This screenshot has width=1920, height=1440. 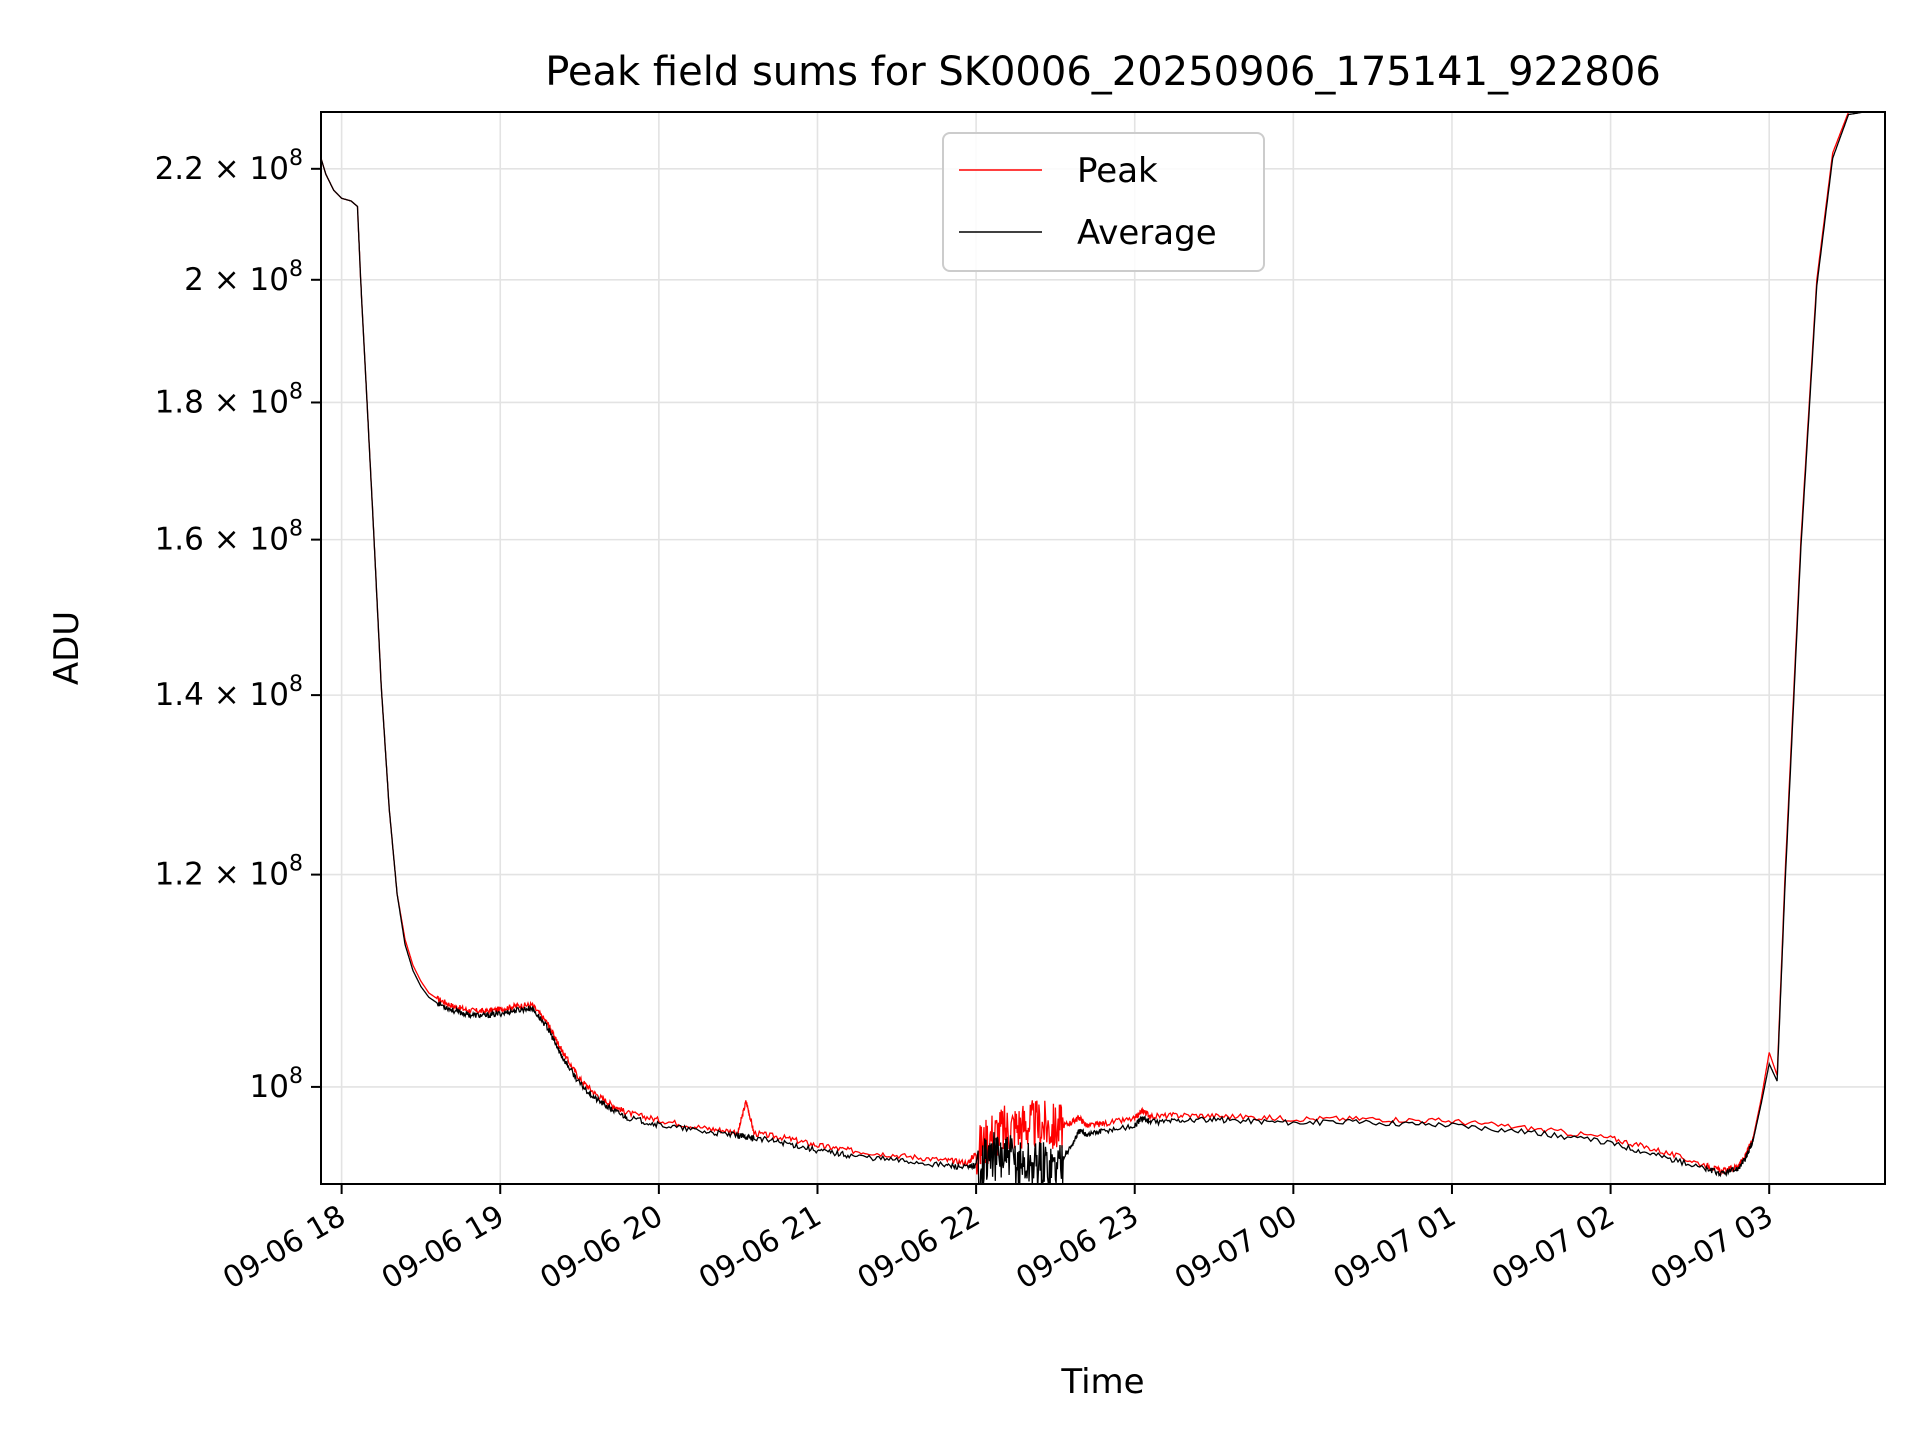 What do you see at coordinates (229, 872) in the screenshot?
I see `y-tick-label: 1.2 × 108` at bounding box center [229, 872].